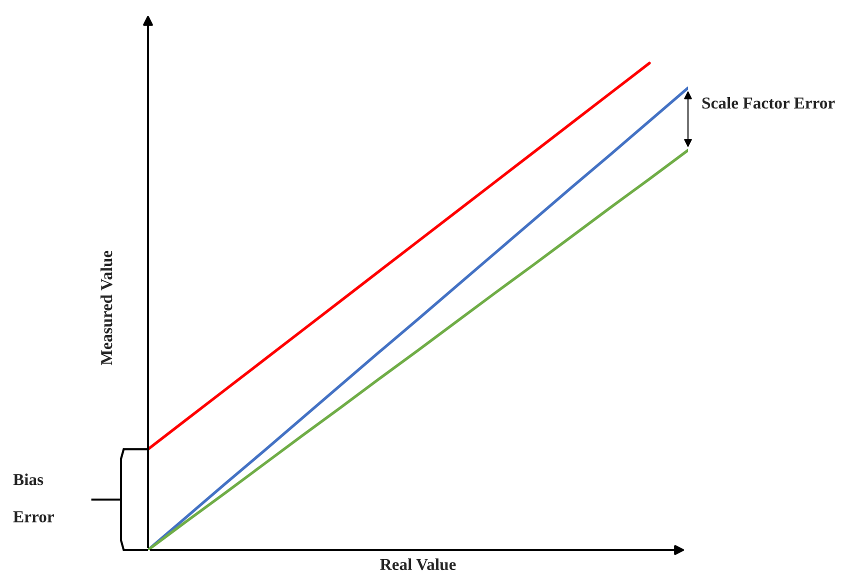 This screenshot has width=841, height=585. I want to click on text: Bias Error, so click(33, 497).